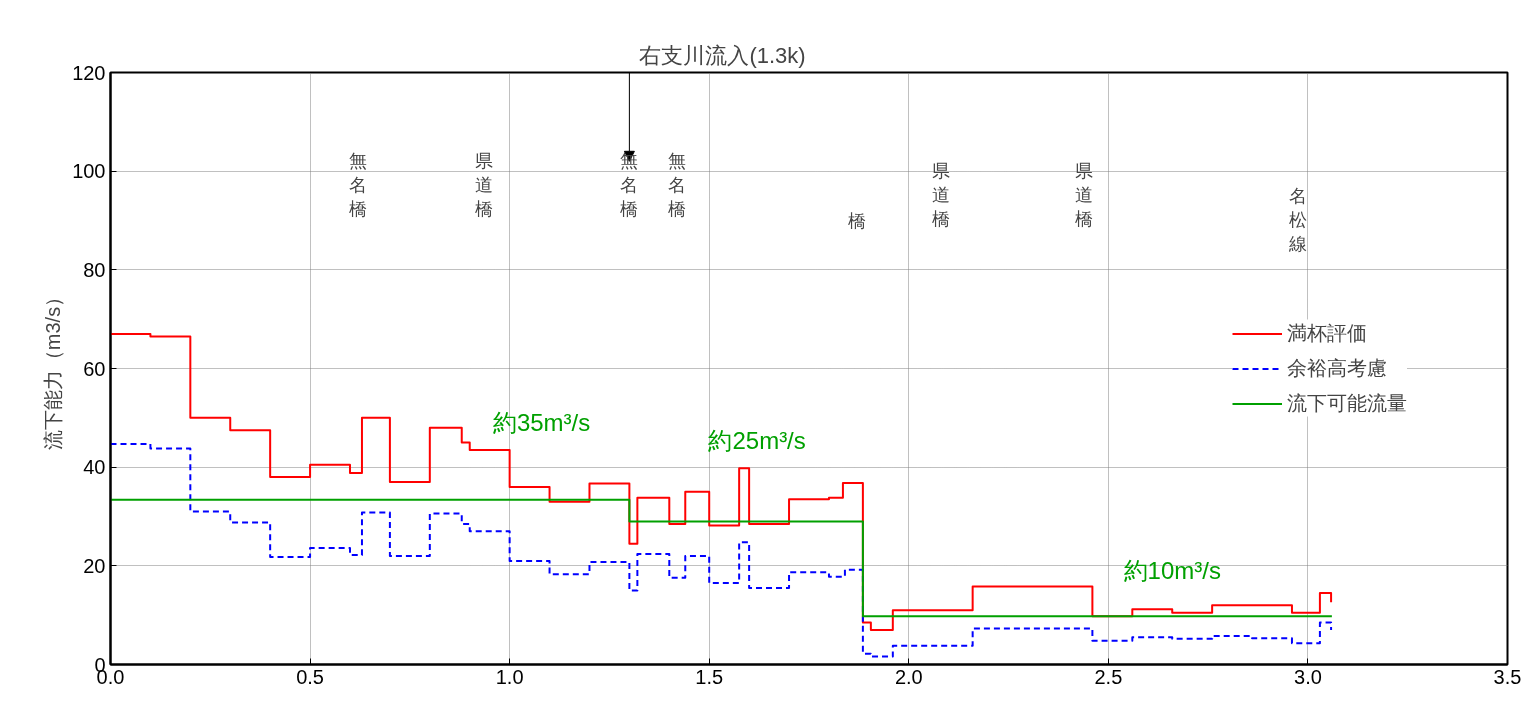 Image resolution: width=1524 pixels, height=703 pixels. I want to click on y-tick-label: 40, so click(94, 467).